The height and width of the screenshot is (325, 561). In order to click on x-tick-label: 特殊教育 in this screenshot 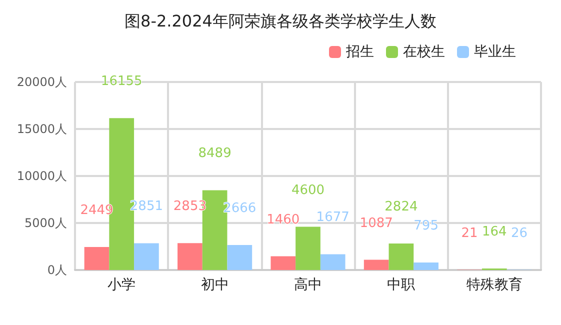, I will do `click(494, 284)`.